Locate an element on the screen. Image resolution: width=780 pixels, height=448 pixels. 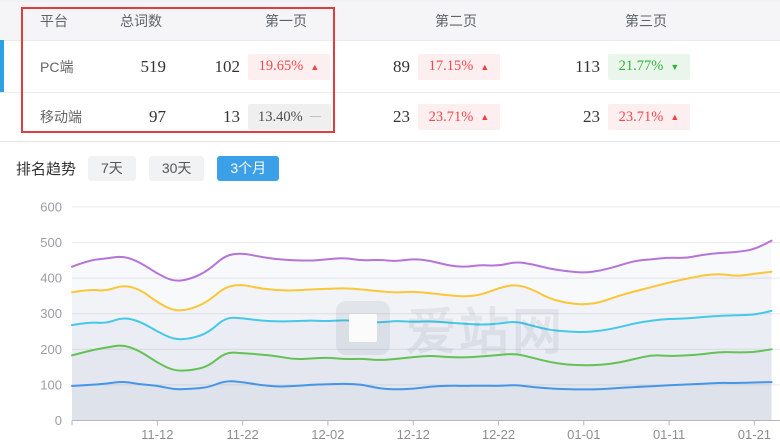
svg-text: 300 is located at coordinates (51, 313).